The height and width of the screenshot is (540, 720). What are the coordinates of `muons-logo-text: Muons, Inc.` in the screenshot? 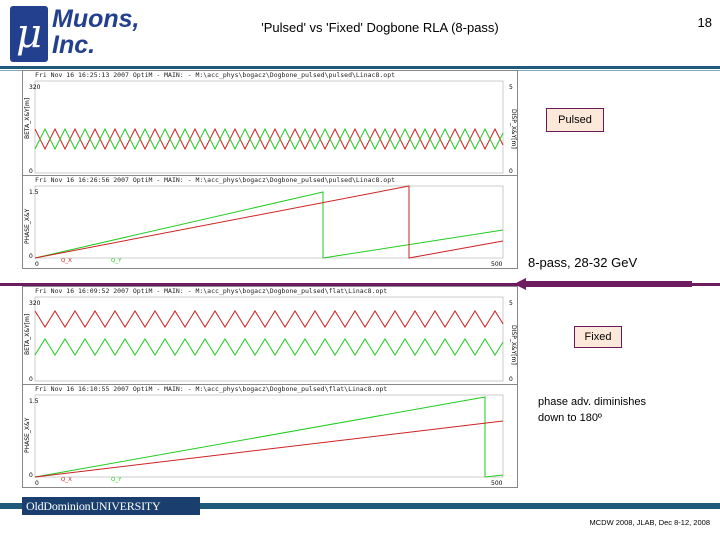 It's located at (96, 32).